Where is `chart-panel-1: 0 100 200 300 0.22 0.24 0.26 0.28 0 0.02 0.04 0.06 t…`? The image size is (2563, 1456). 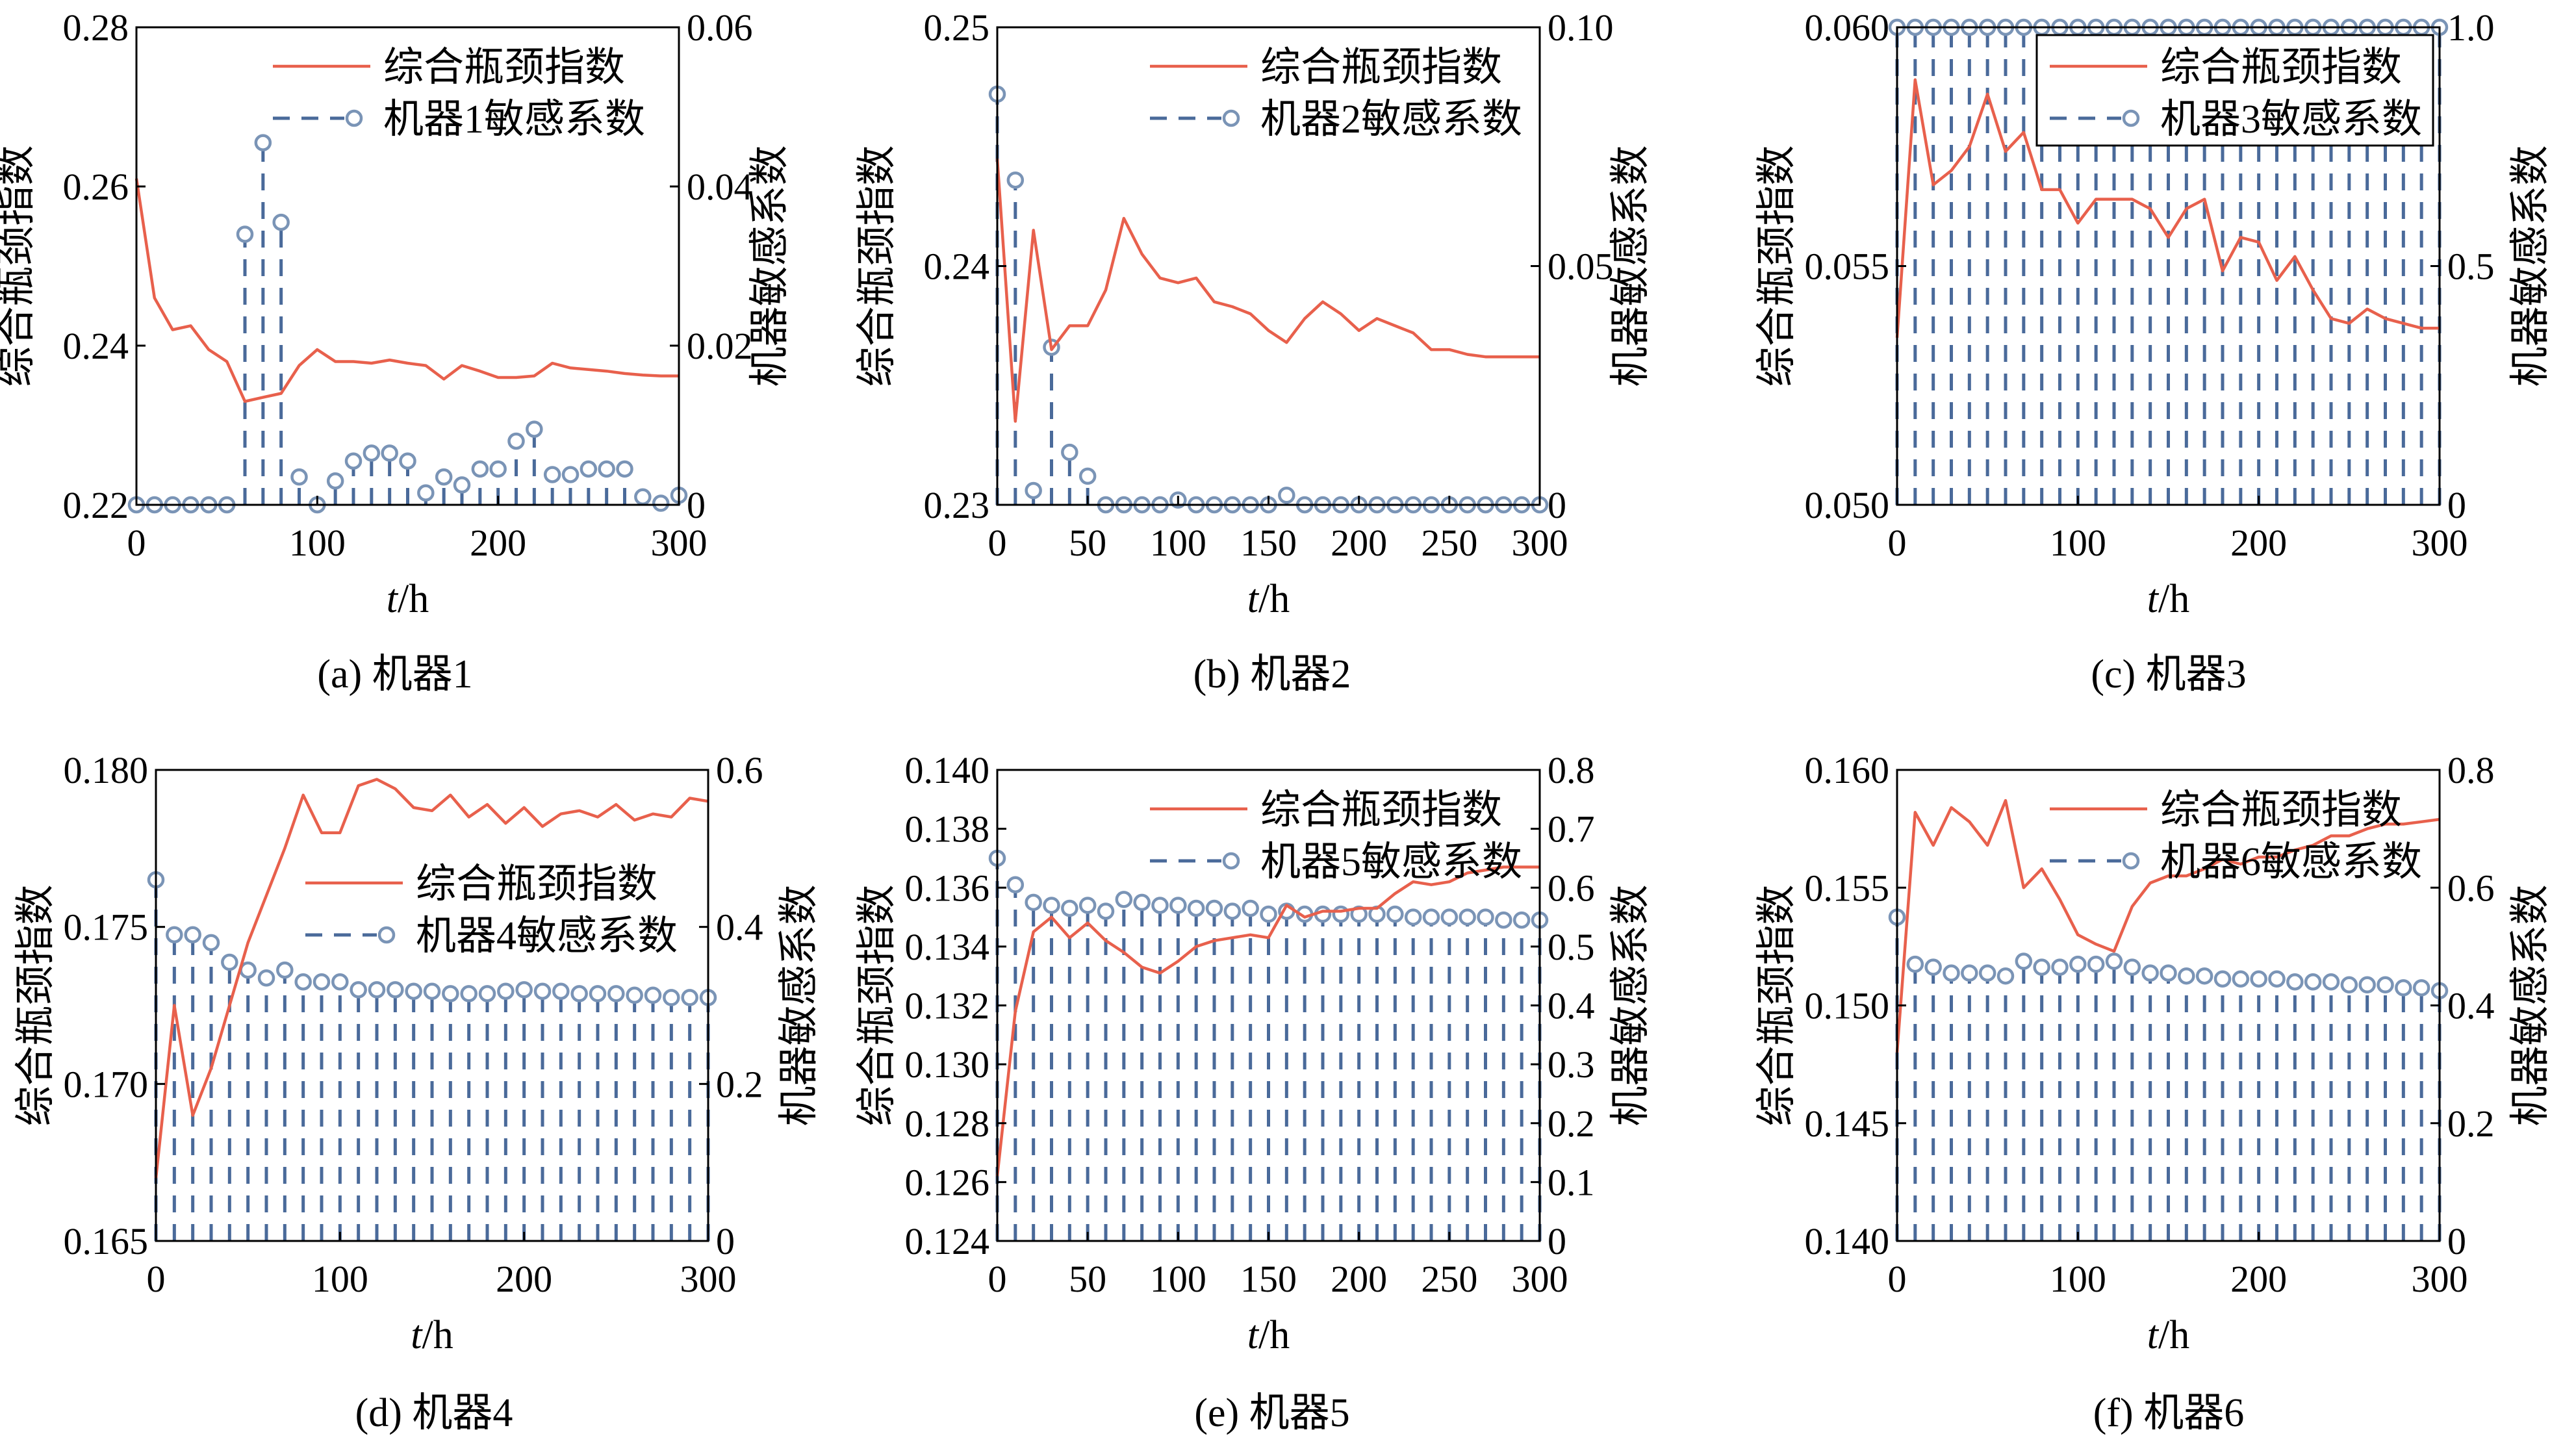 chart-panel-1: 0 100 200 300 0.22 0.24 0.26 0.28 0 0.02 0.04 0.06 t… is located at coordinates (396, 351).